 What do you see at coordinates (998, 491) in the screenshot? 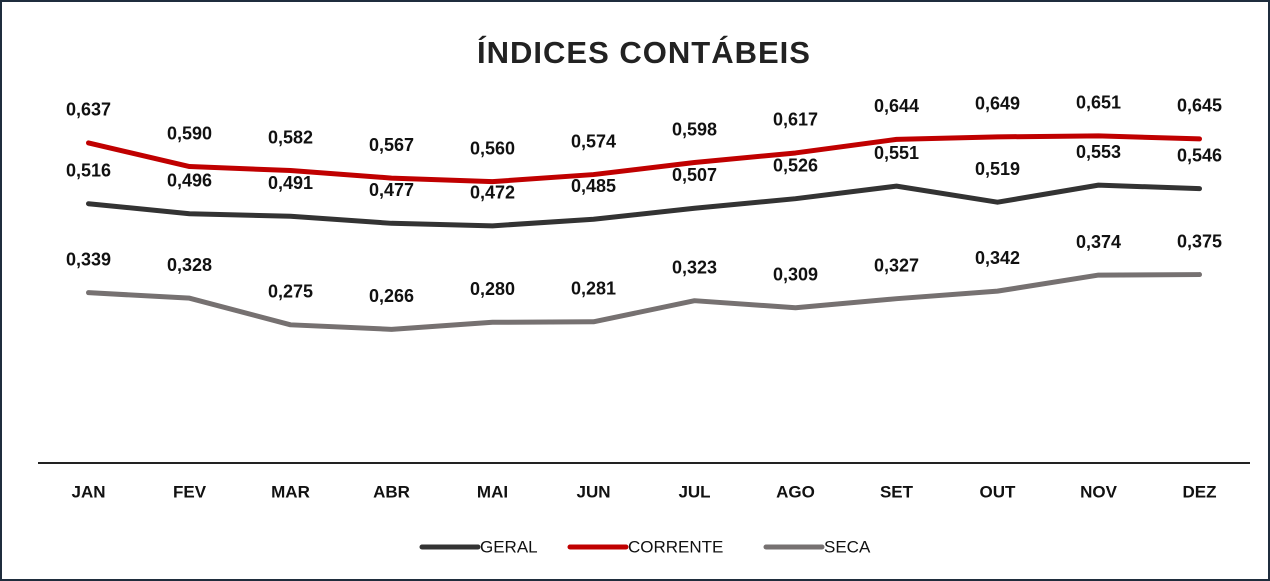
I see `x-tick-label: OUT` at bounding box center [998, 491].